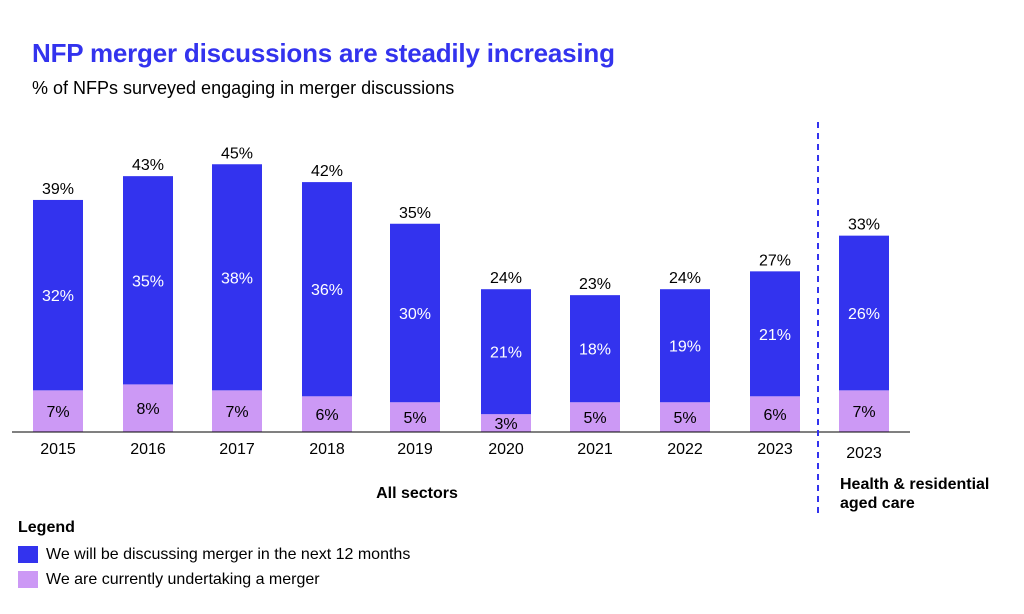 This screenshot has height=614, width=1024. I want to click on label-undertaking: 3%, so click(505, 424).